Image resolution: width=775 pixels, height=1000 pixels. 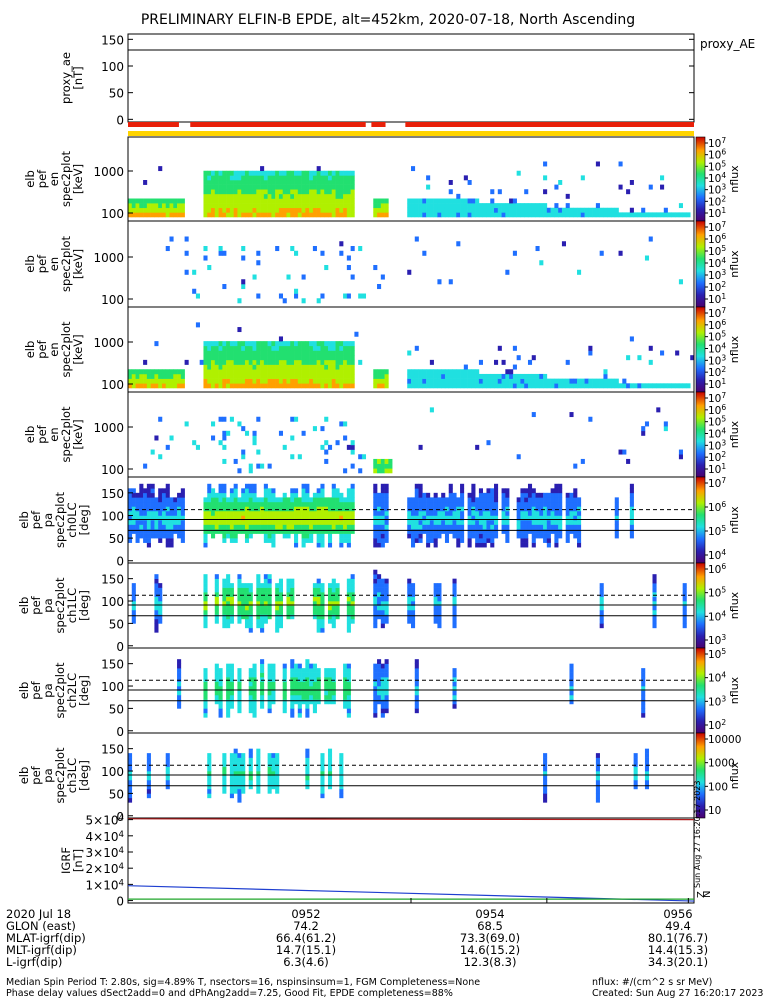 What do you see at coordinates (306, 962) in the screenshot?
I see `xaxis-row-value: 6.3(4.6)` at bounding box center [306, 962].